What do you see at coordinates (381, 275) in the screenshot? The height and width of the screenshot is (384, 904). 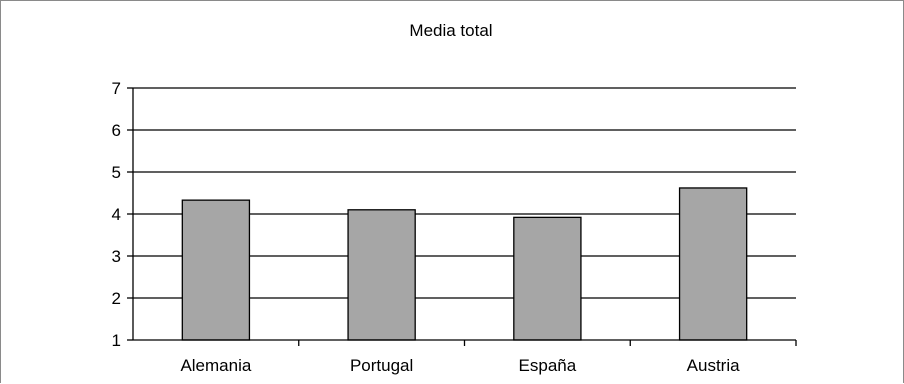 I see `bar-portugal` at bounding box center [381, 275].